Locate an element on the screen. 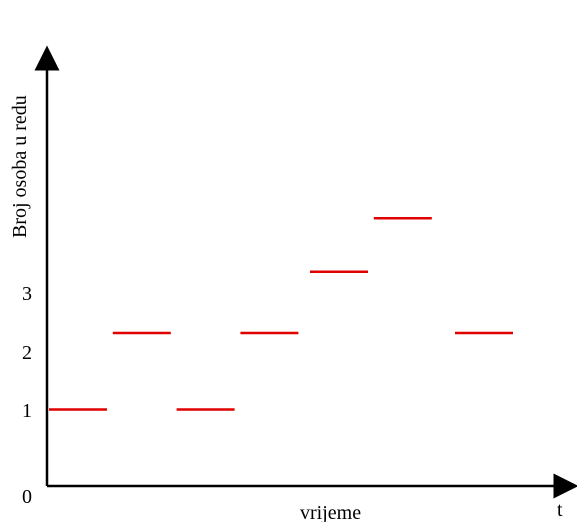  y-tick-label-2: 2 is located at coordinates (27, 353).